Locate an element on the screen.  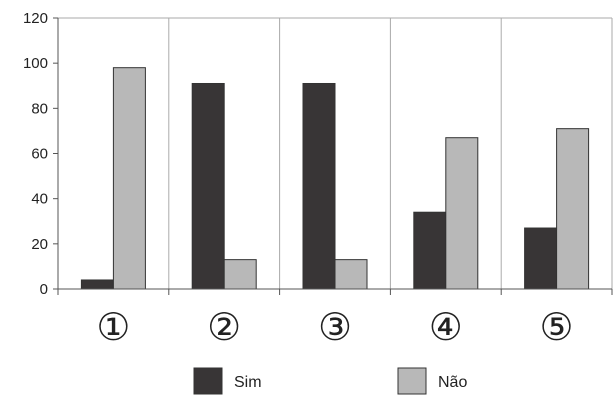
legend-swatch-nao is located at coordinates (412, 381).